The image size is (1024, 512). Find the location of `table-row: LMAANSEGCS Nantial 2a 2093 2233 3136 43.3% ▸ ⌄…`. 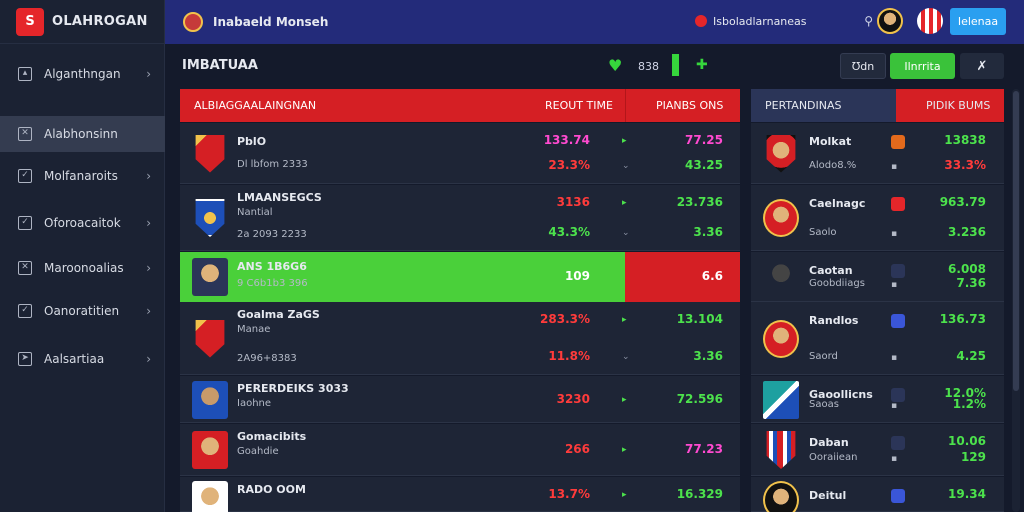

table-row: LMAANSEGCS Nantial 2a 2093 2233 3136 43.3% ▸ ⌄… is located at coordinates (460, 218).